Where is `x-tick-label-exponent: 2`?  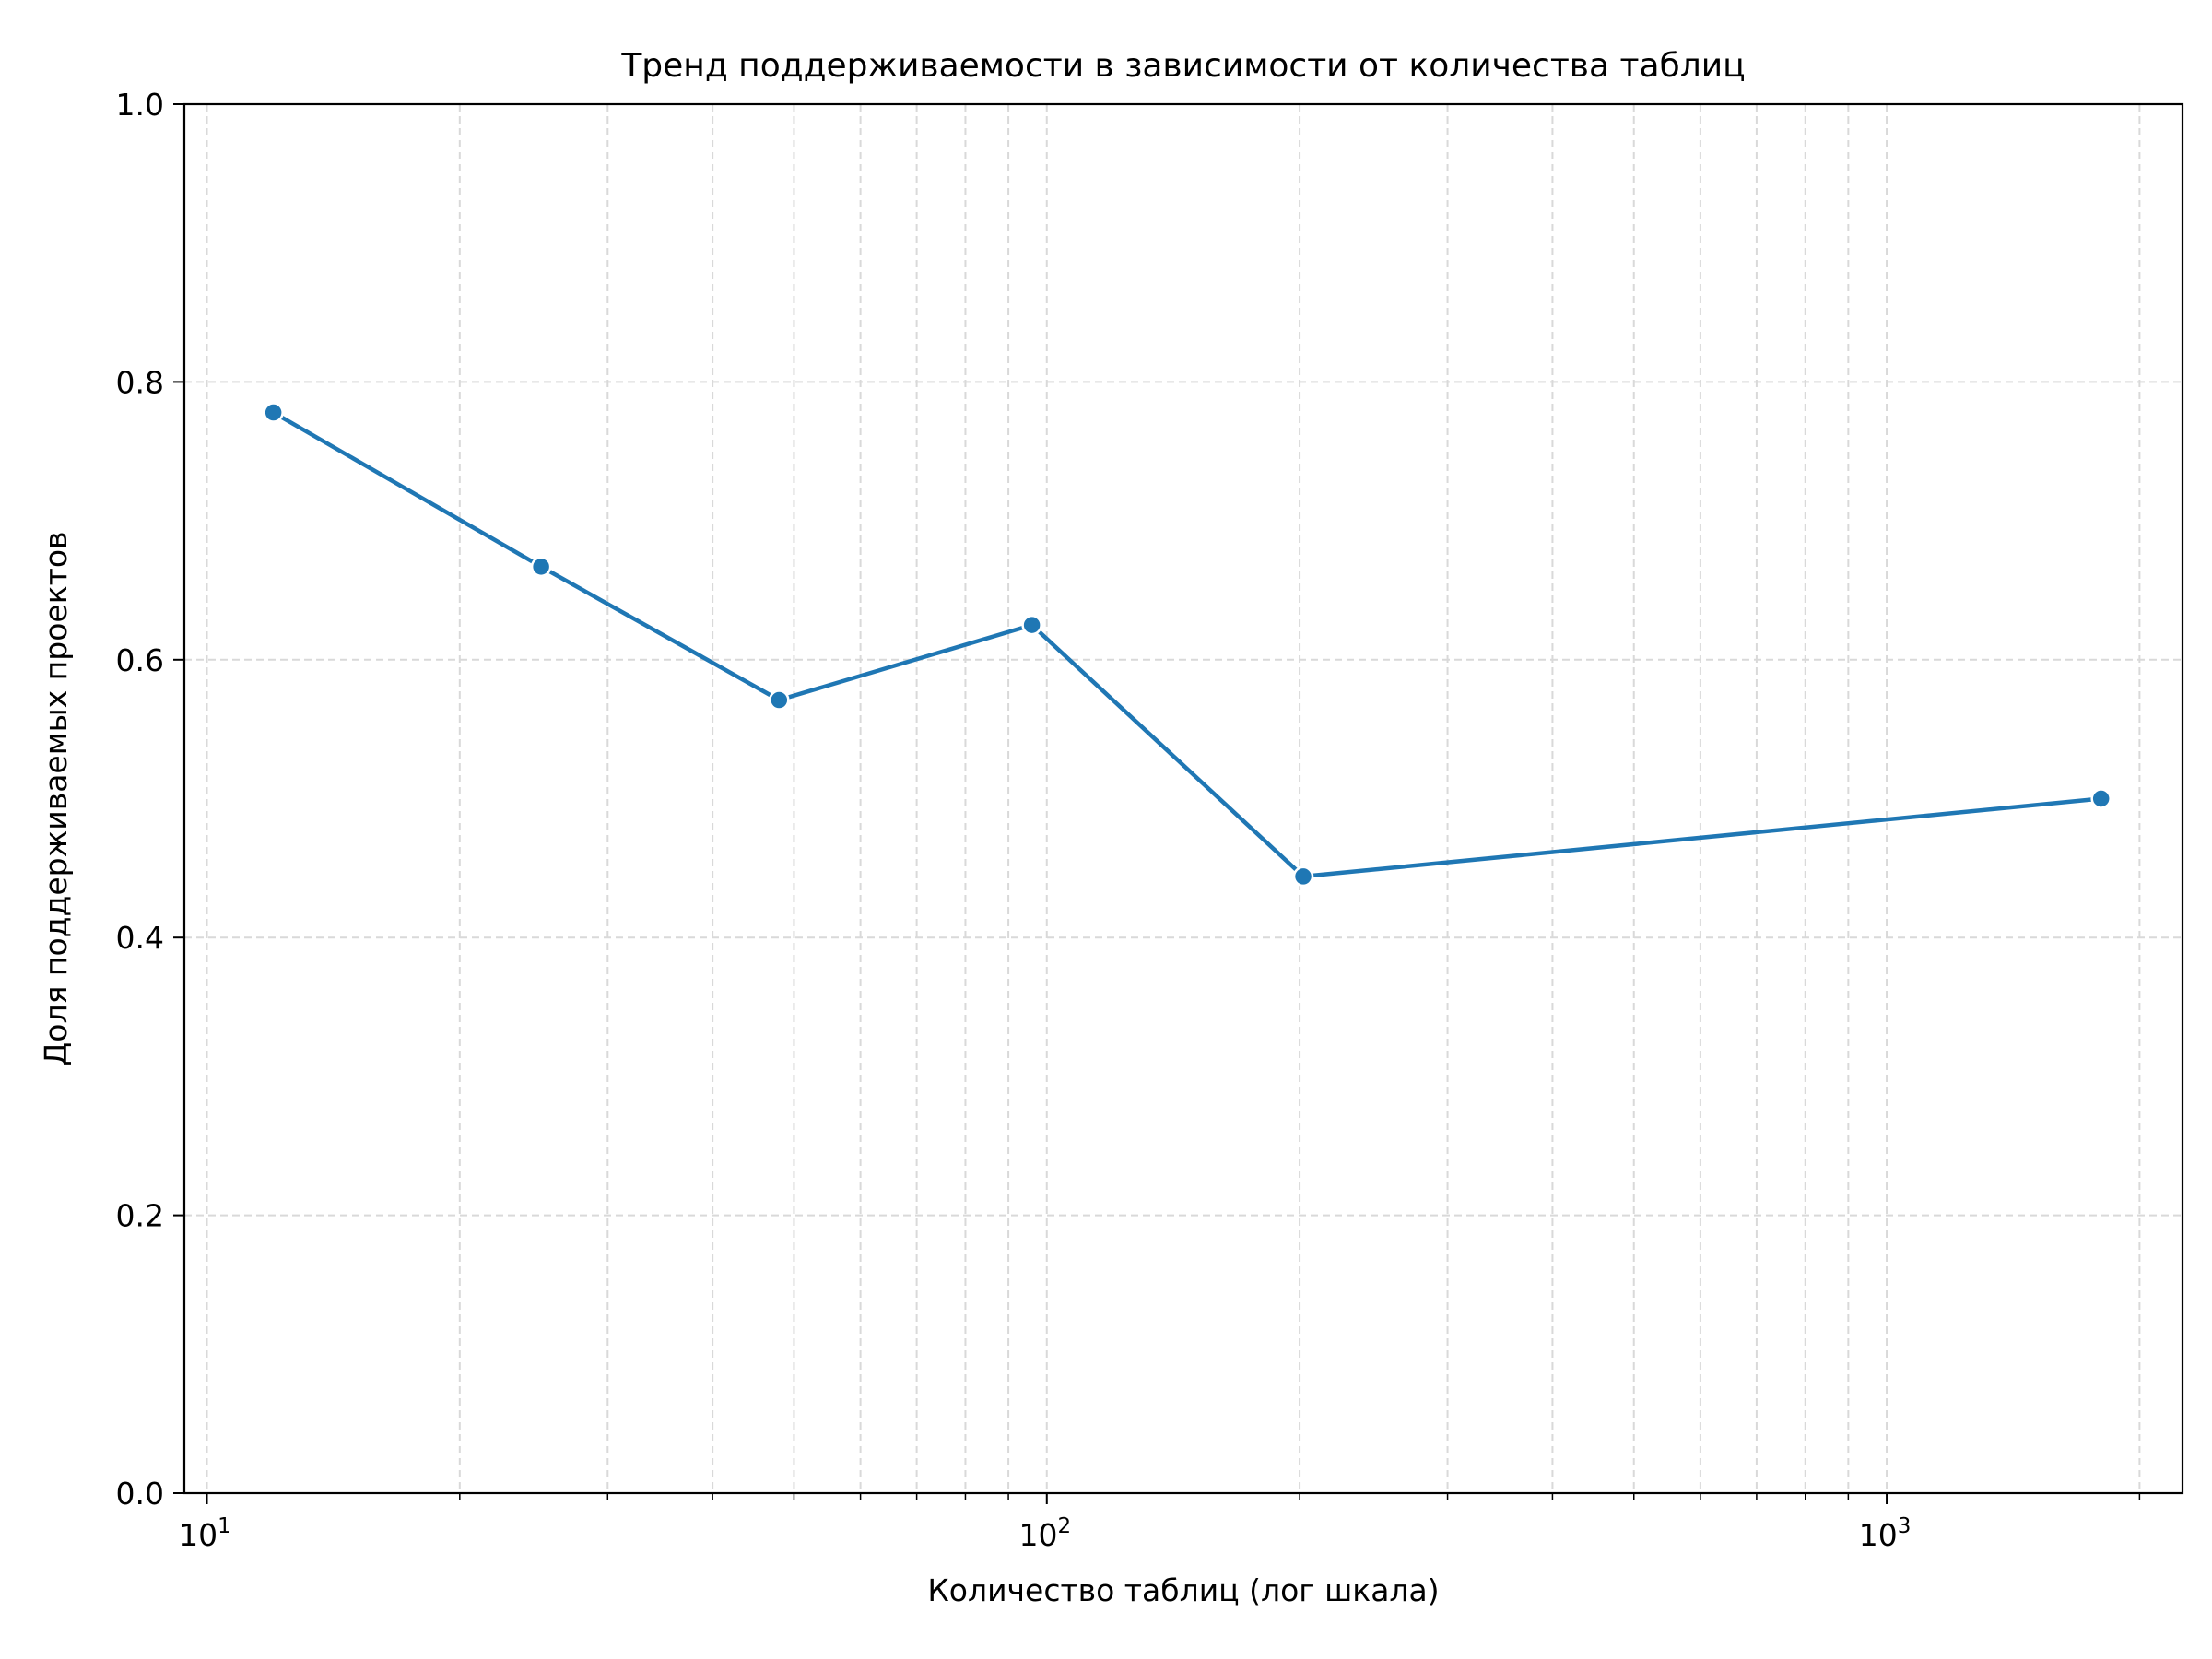 x-tick-label-exponent: 2 is located at coordinates (1064, 1526).